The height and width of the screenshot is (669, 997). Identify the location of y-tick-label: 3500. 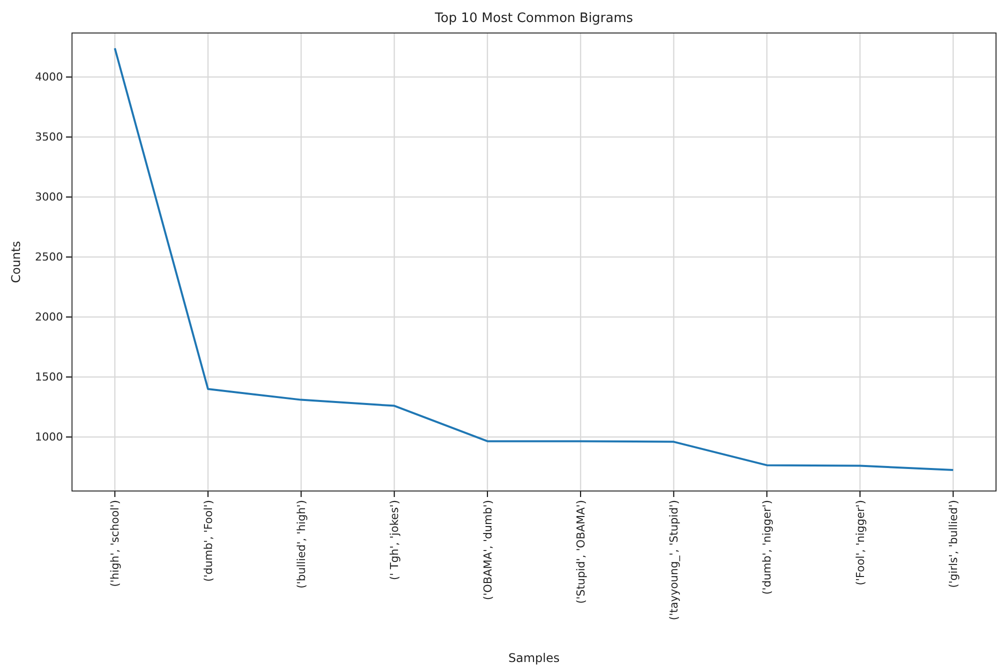
(49, 137).